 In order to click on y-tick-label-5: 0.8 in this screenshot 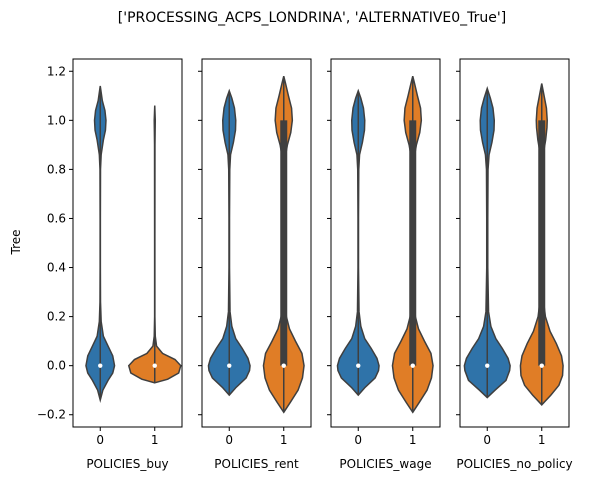, I will do `click(56, 169)`.